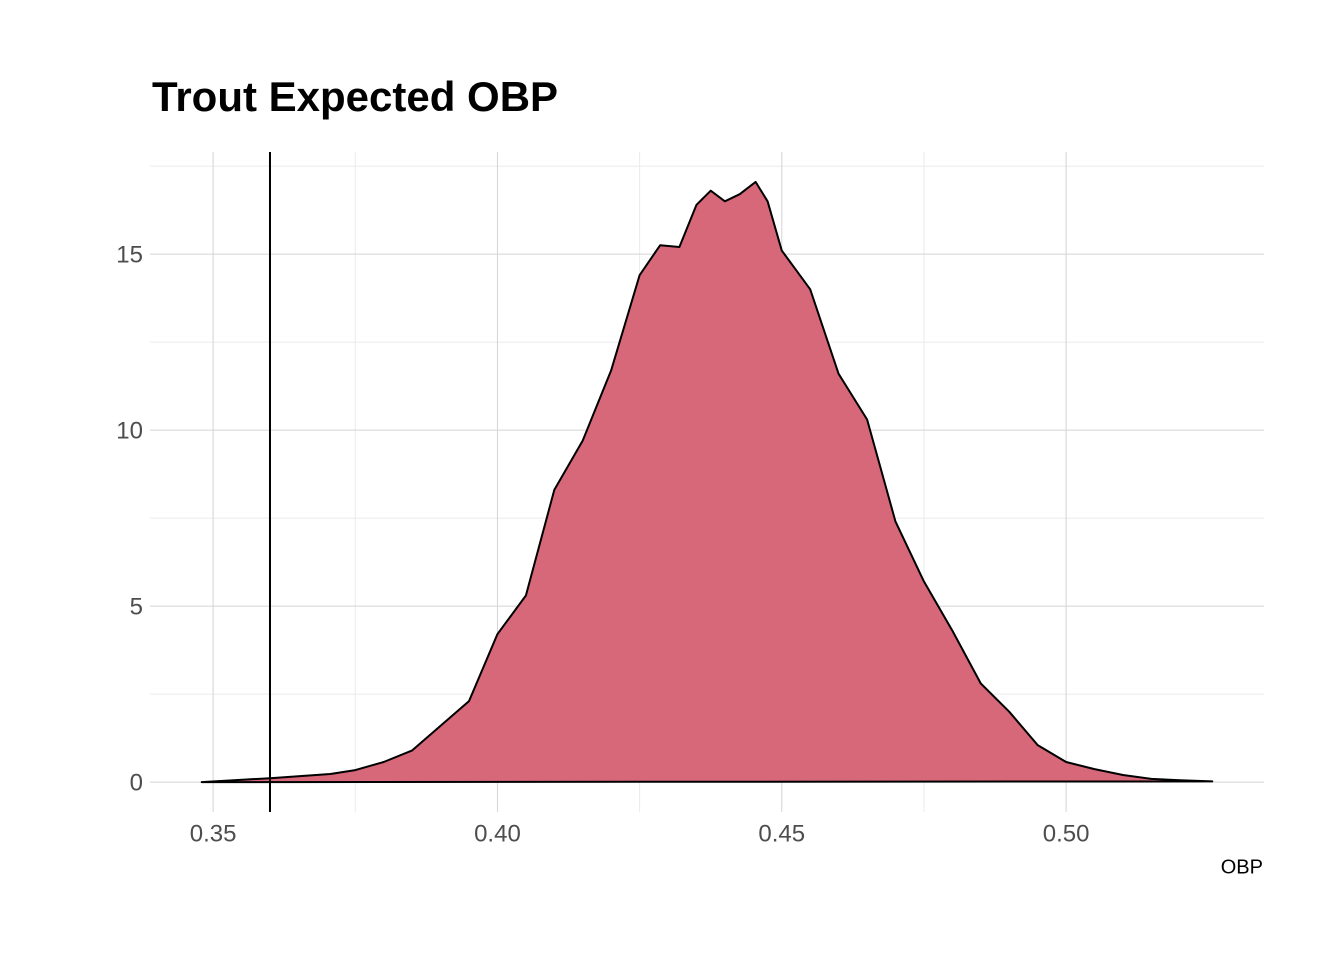 The height and width of the screenshot is (960, 1344). I want to click on x-axis-label: OBP, so click(1242, 867).